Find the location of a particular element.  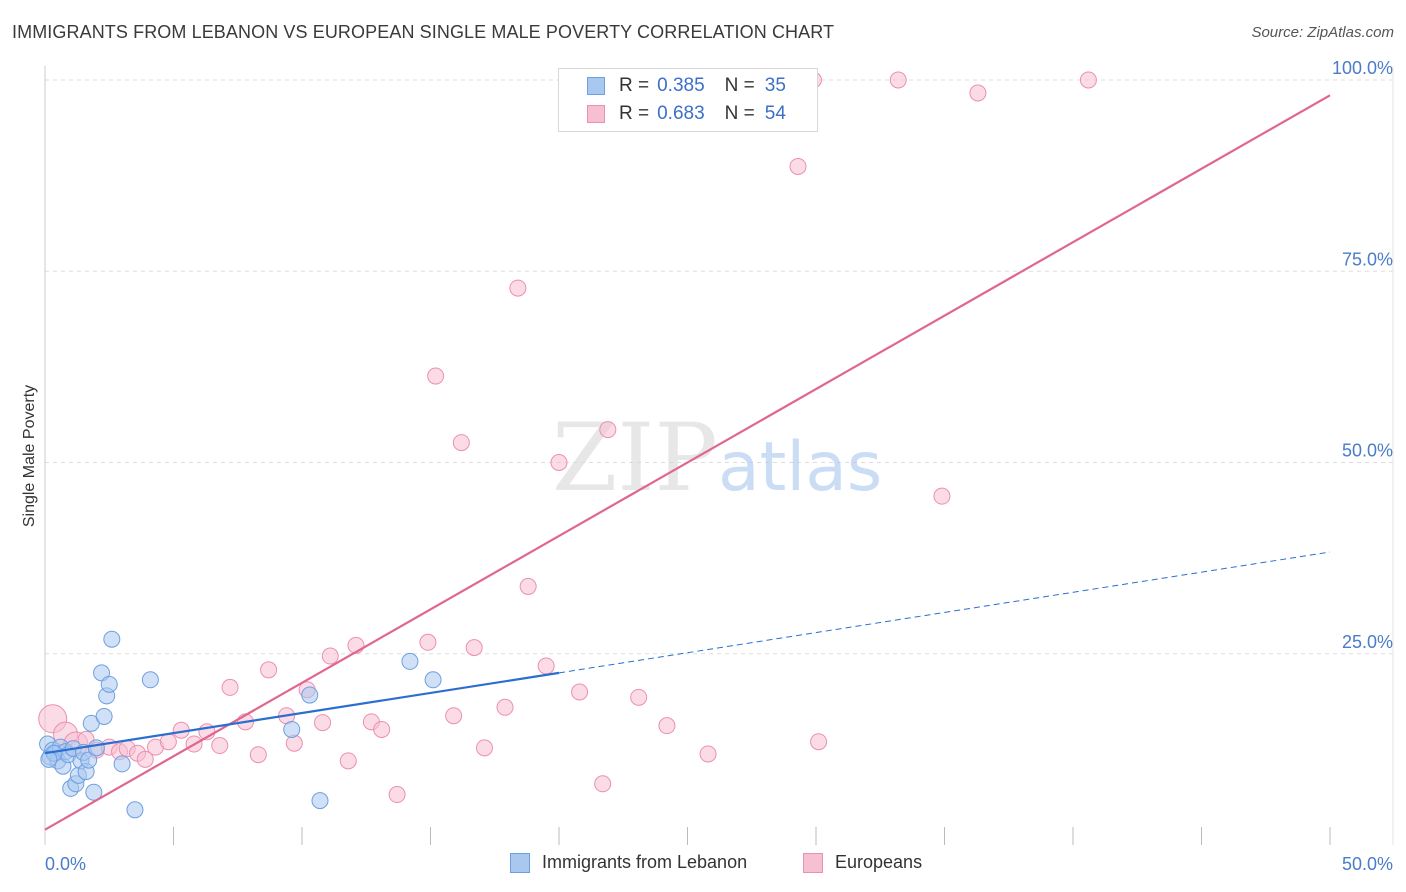

correlation-legend: R = 0.385 N = 35 R = 0.683 N = 54 is located at coordinates (688, 100).